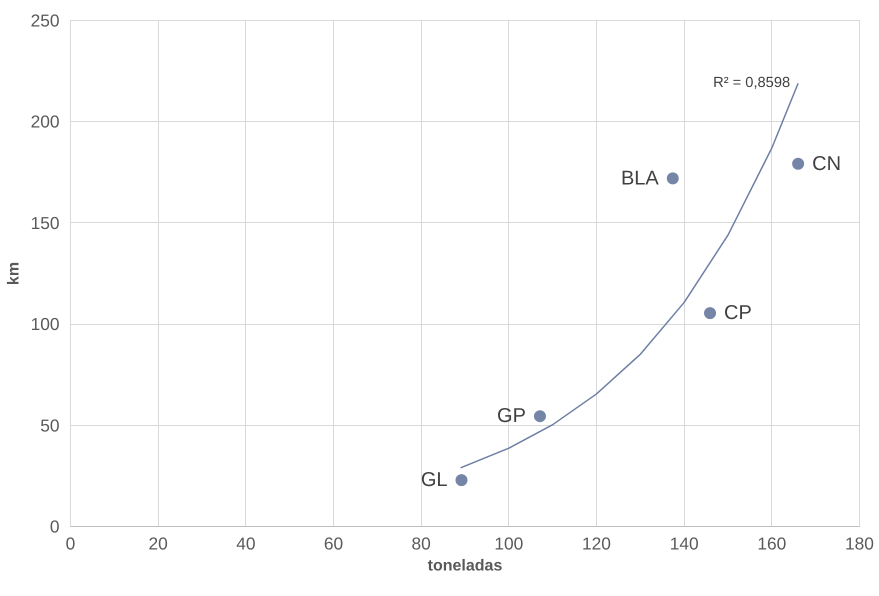 This screenshot has width=879, height=596. What do you see at coordinates (465, 566) in the screenshot?
I see `x-axis-title: toneladas` at bounding box center [465, 566].